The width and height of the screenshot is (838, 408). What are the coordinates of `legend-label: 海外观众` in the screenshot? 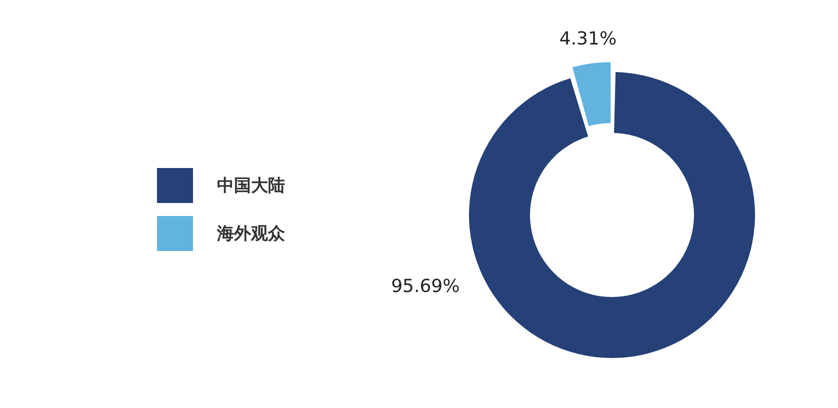 It's located at (251, 234).